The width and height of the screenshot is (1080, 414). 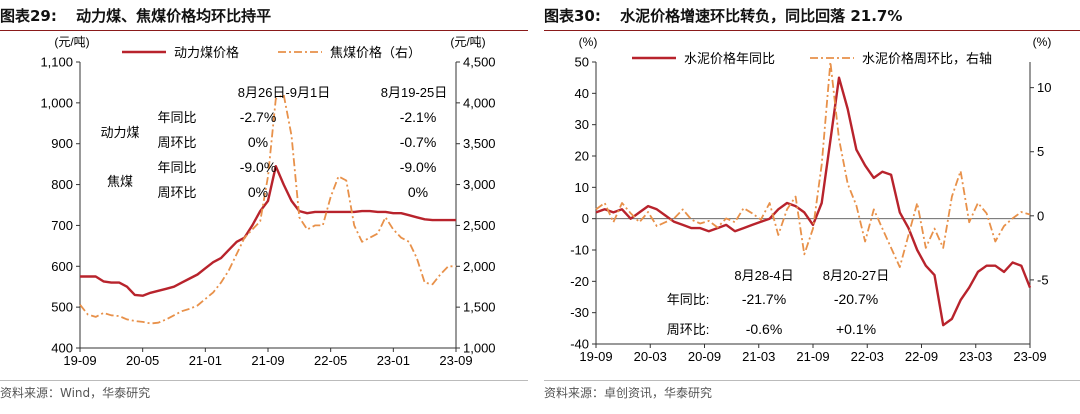 What do you see at coordinates (119, 132) in the screenshot?
I see `annotation-group-thermal-coal: 动力煤` at bounding box center [119, 132].